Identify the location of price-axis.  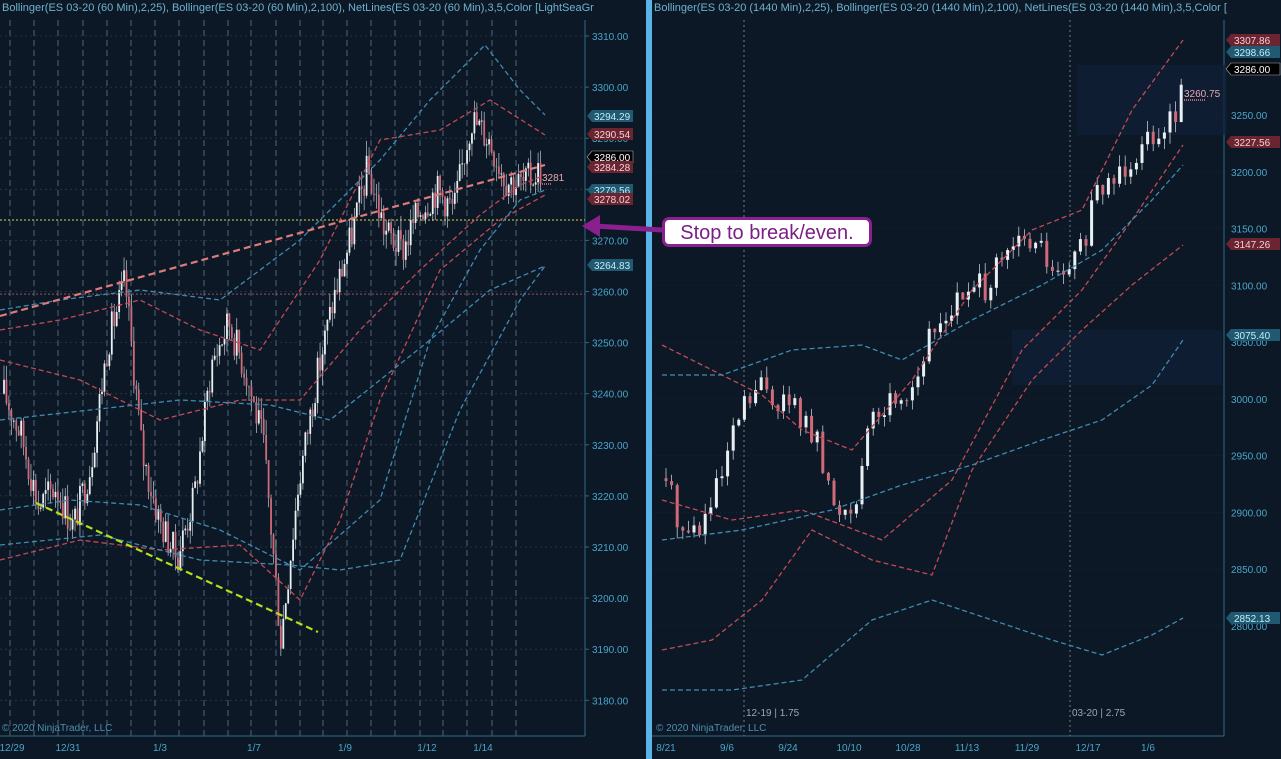
(1252, 379).